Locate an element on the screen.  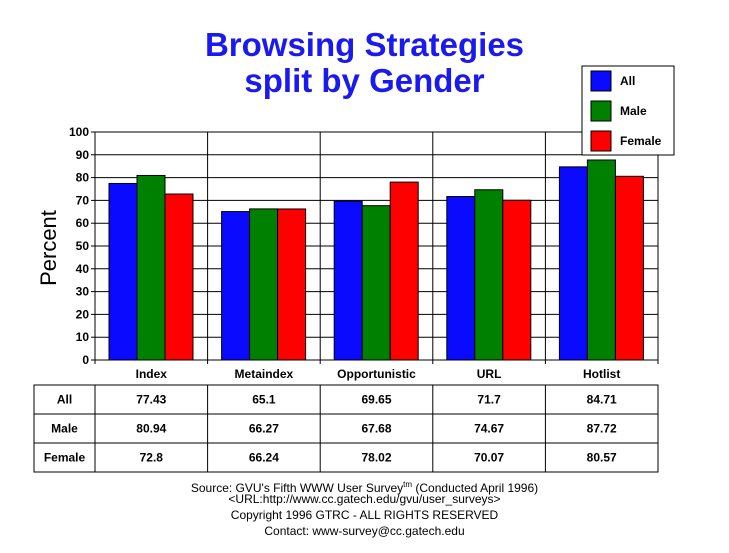
y-tick-label: 80 is located at coordinates (83, 178).